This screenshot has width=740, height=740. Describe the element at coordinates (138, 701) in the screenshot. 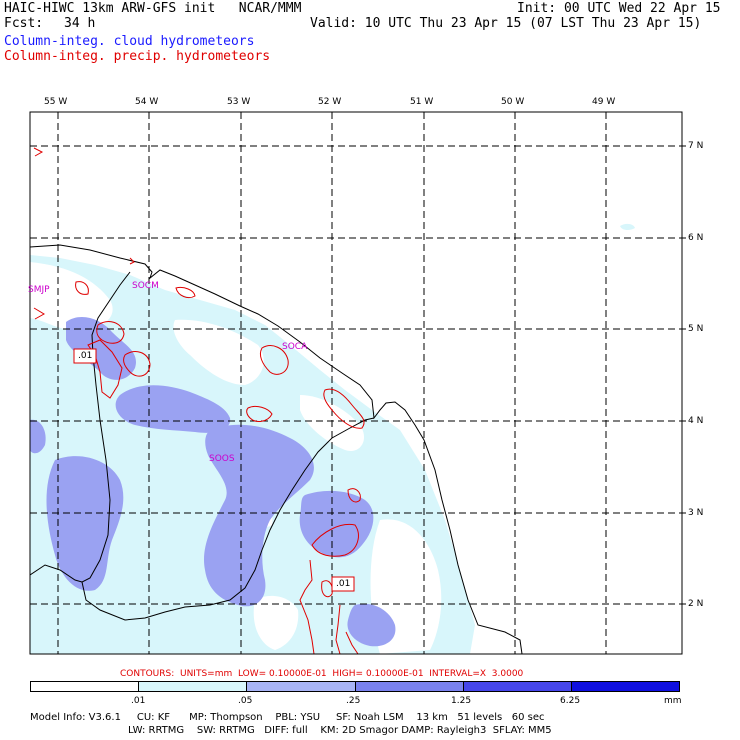

I see `colorbar-label: .01` at that location.